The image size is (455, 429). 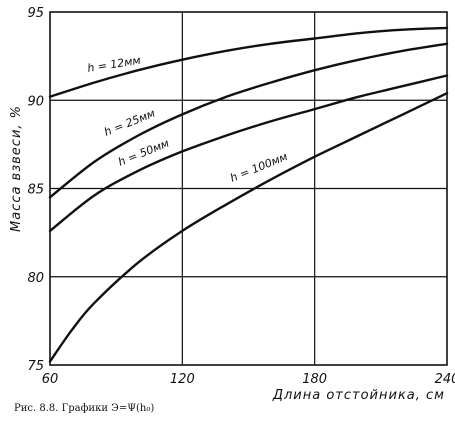 I want to click on x-tick-label: 240, so click(x=445, y=379).